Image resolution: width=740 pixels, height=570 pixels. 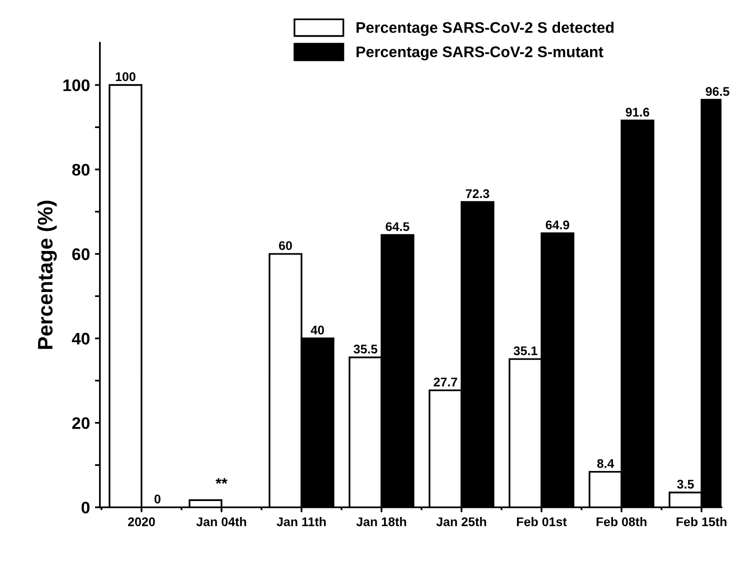 I want to click on data-label: 60, so click(x=285, y=245).